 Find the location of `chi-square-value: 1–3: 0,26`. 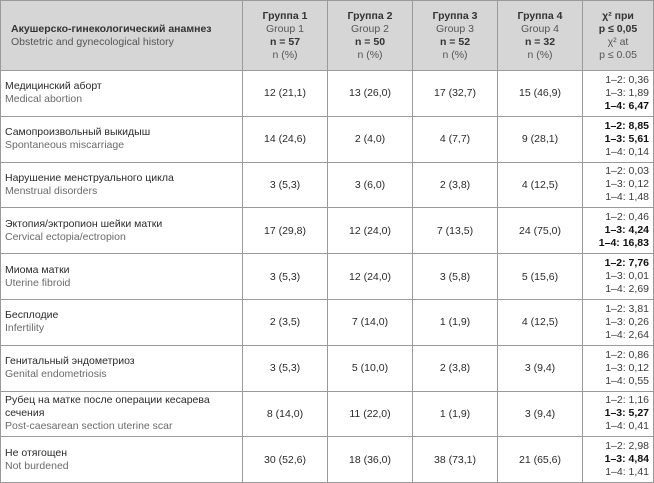

chi-square-value: 1–3: 0,26 is located at coordinates (627, 321).